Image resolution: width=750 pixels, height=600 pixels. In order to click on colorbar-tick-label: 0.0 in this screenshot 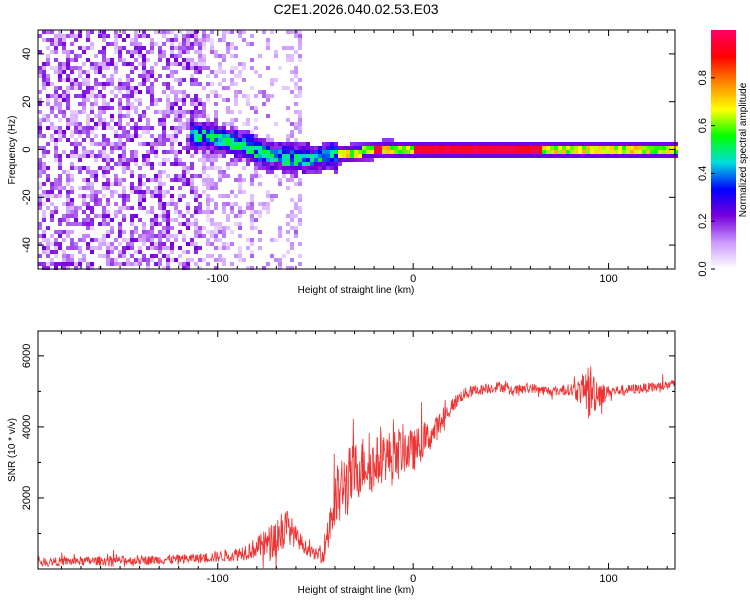, I will do `click(703, 268)`.